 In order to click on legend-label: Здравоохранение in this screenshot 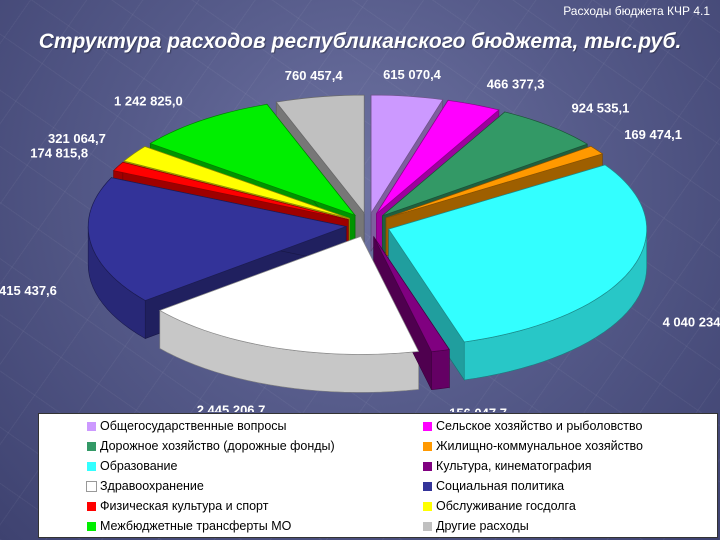, I will do `click(152, 486)`.